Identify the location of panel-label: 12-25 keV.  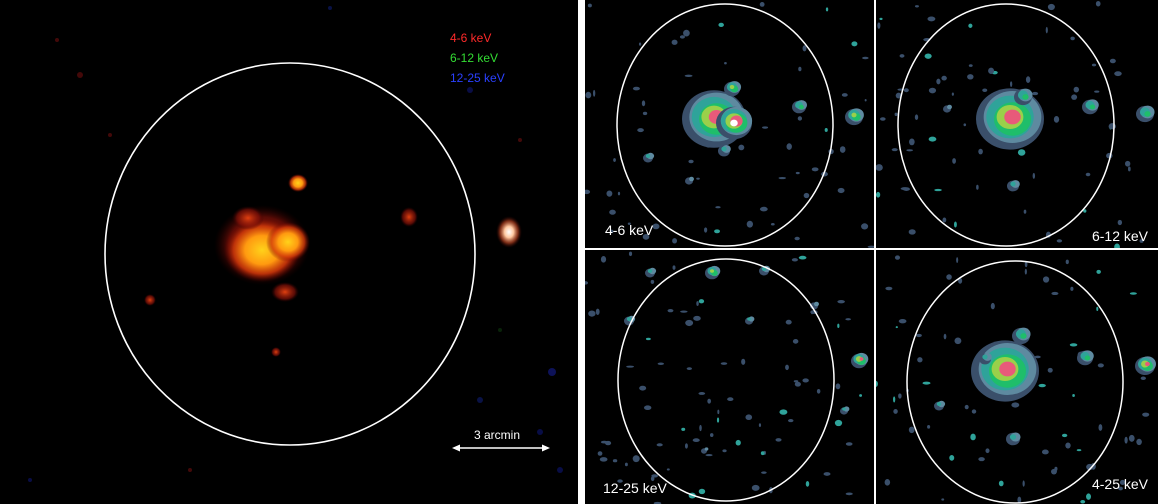
(635, 488).